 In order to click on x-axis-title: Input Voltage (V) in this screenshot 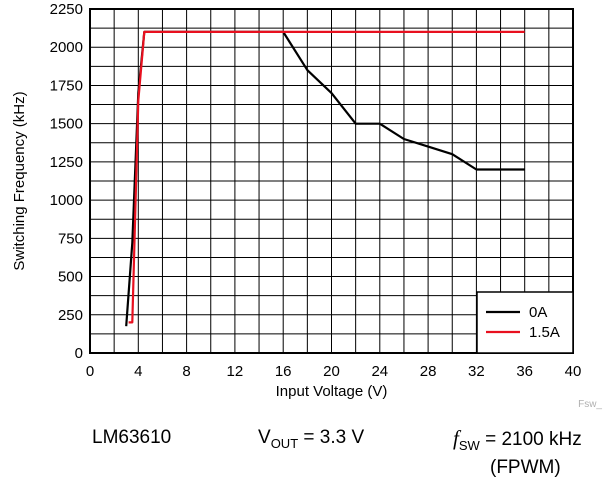, I will do `click(332, 391)`.